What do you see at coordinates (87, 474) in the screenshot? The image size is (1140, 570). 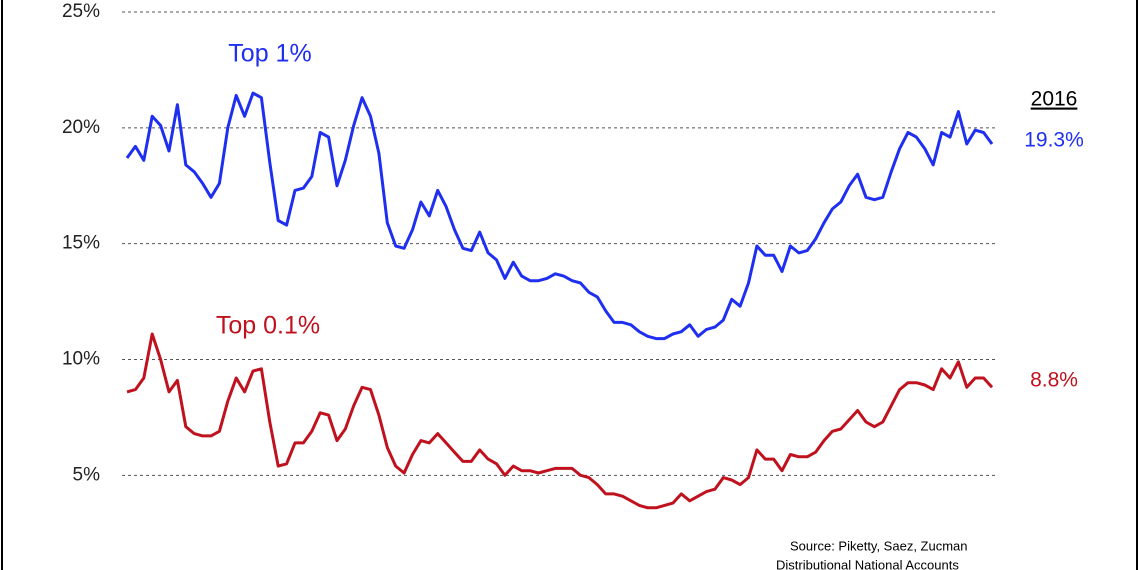 I see `y-tick-label: 5%` at bounding box center [87, 474].